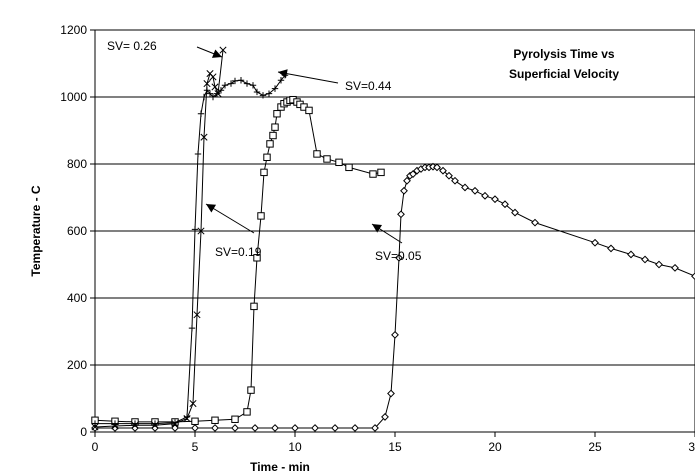  I want to click on x-tick-label: 20, so click(495, 447).